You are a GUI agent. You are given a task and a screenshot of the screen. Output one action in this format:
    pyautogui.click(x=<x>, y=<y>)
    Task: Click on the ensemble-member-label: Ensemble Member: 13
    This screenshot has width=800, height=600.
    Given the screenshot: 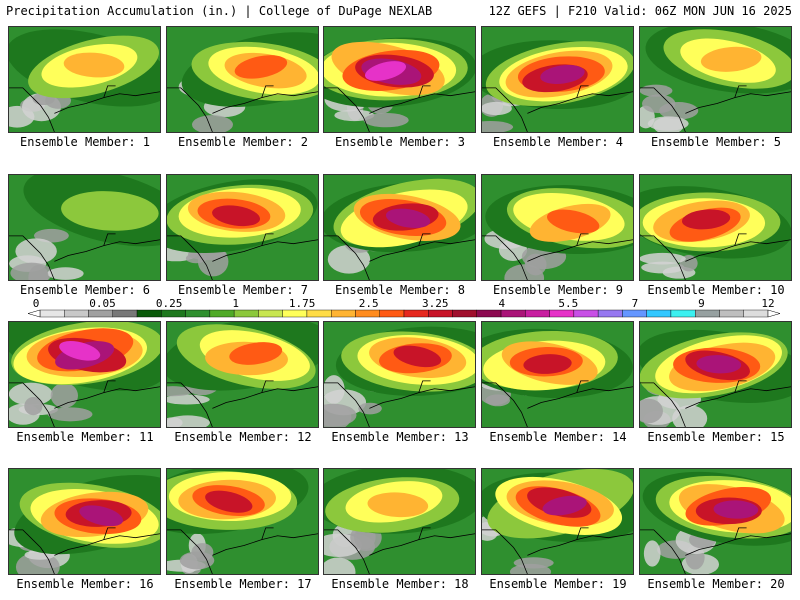 What is the action you would take?
    pyautogui.click(x=400, y=437)
    